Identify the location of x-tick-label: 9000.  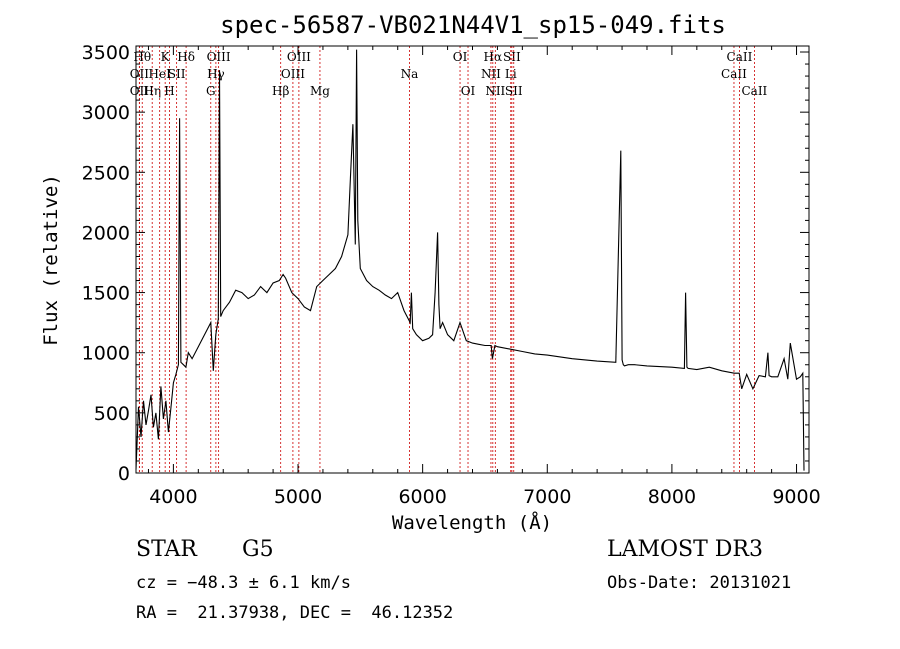
(796, 497).